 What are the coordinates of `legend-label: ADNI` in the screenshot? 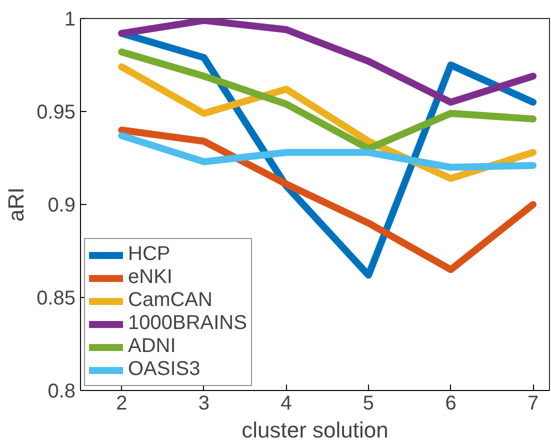 It's located at (152, 346).